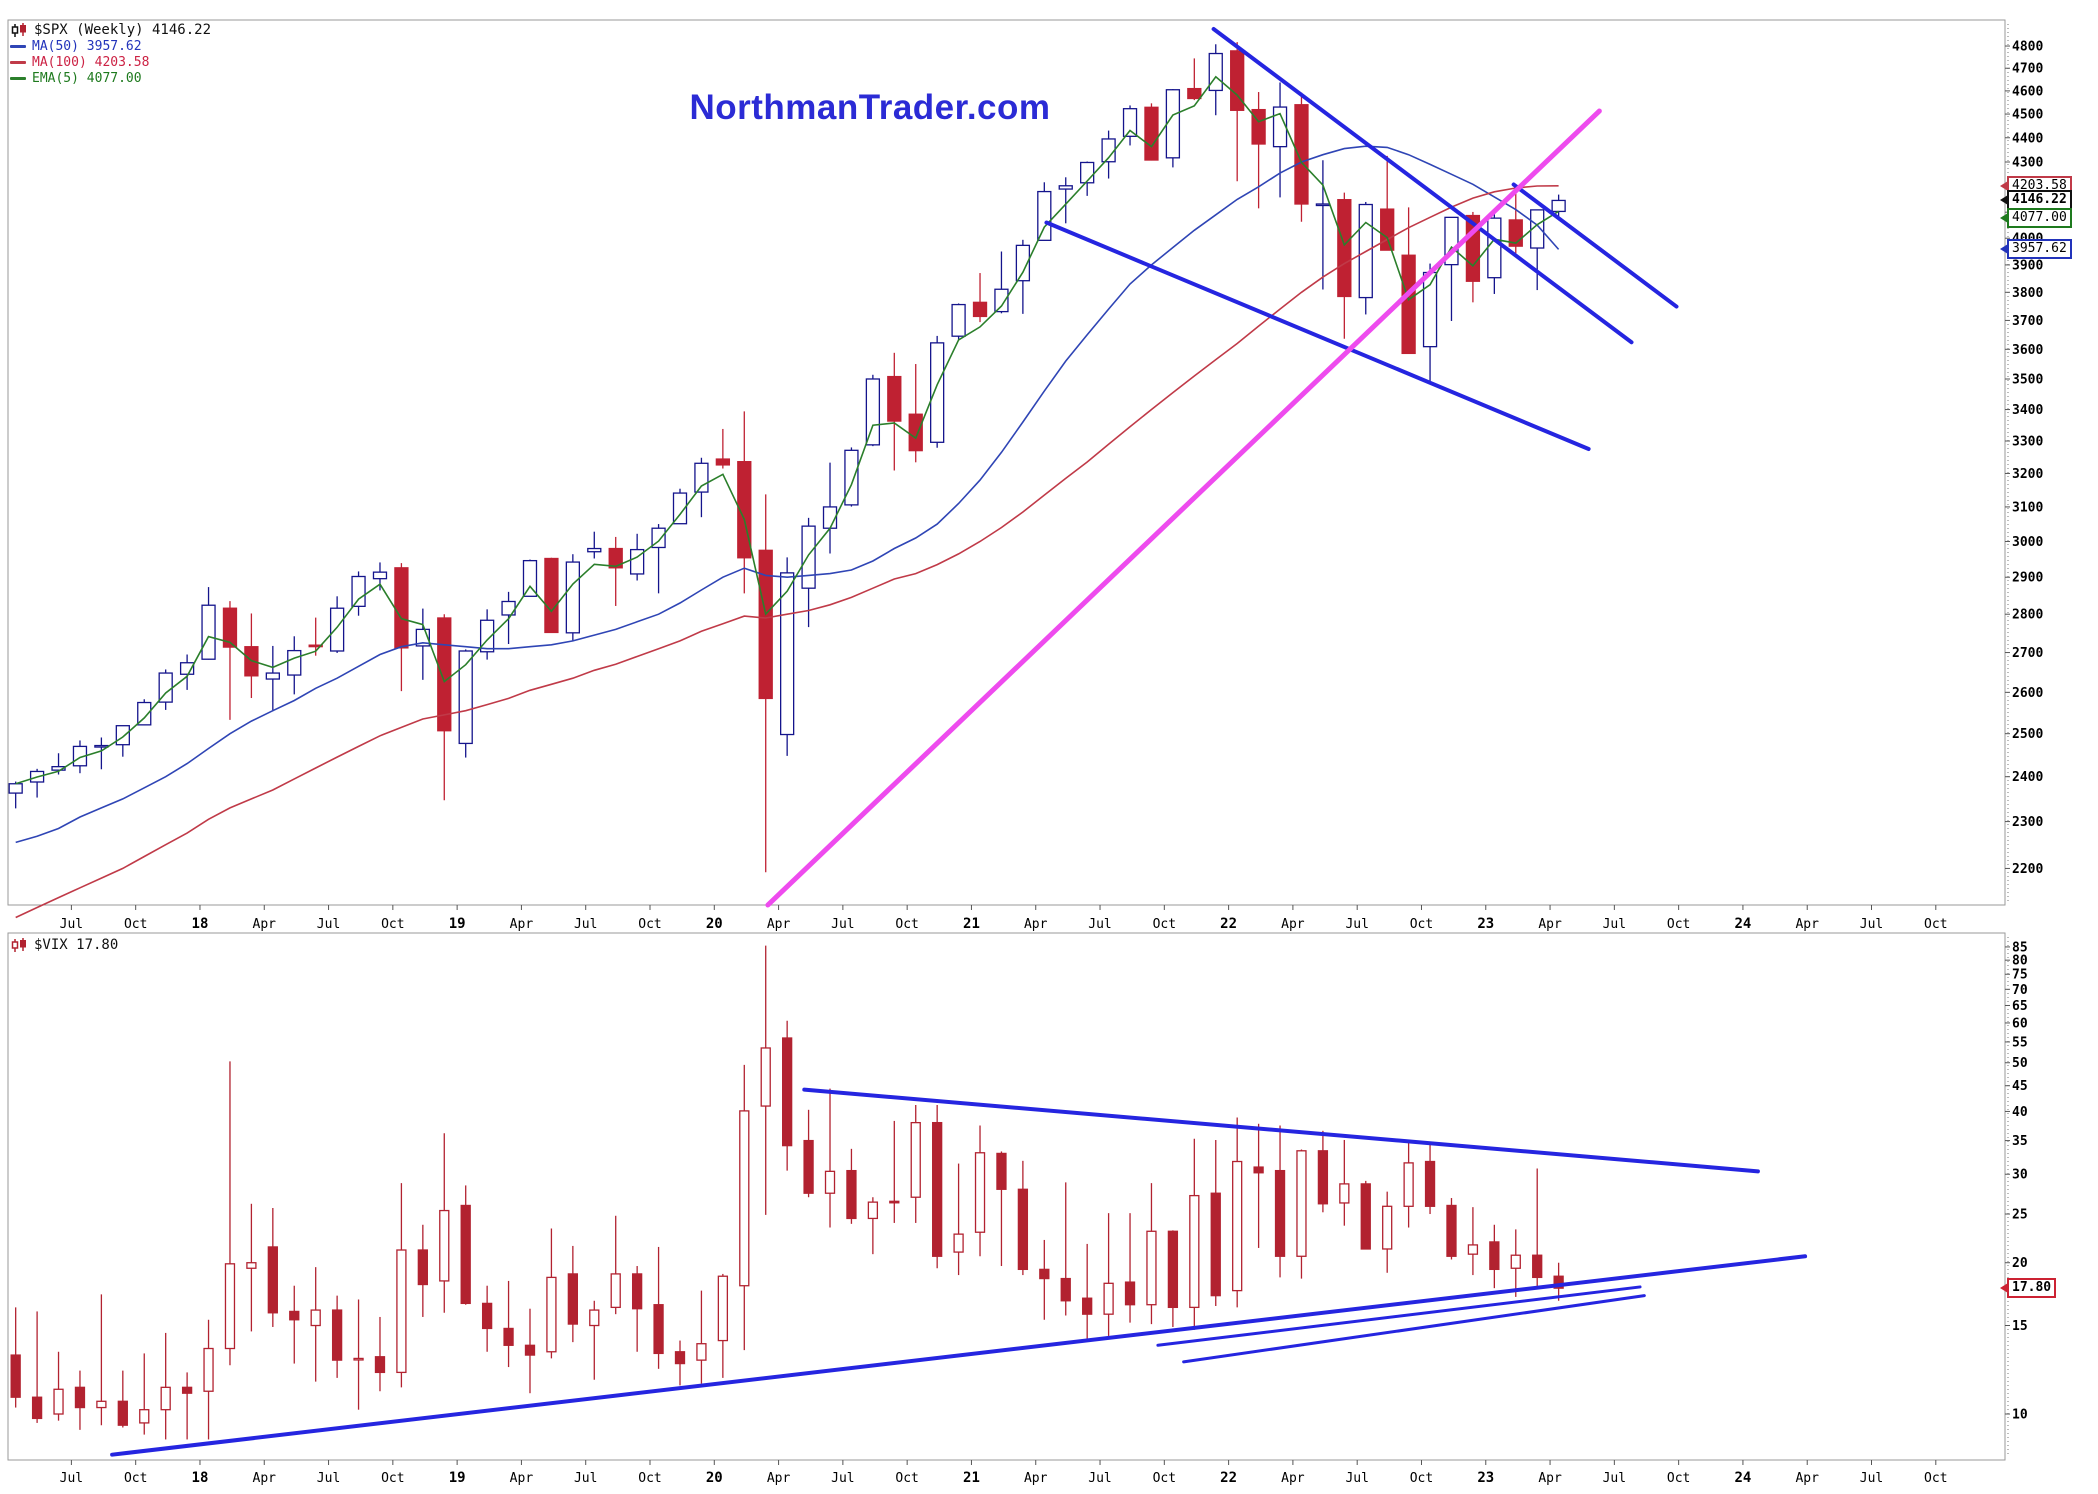  I want to click on $SPX-price-callout: 4146.22, so click(2039, 200).